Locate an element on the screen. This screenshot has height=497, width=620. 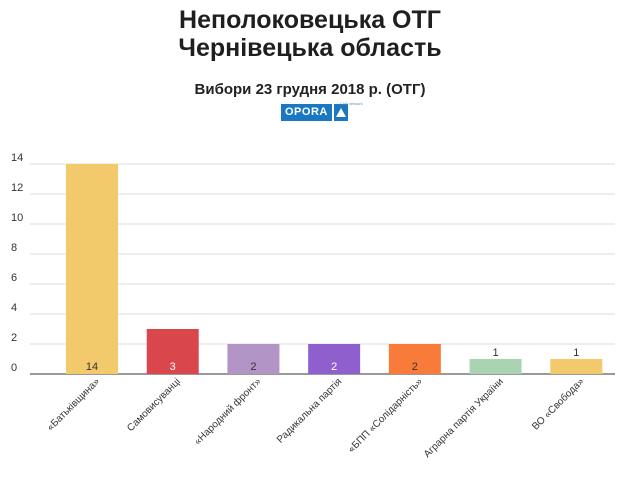
y-tick-label: 10 is located at coordinates (17, 218).